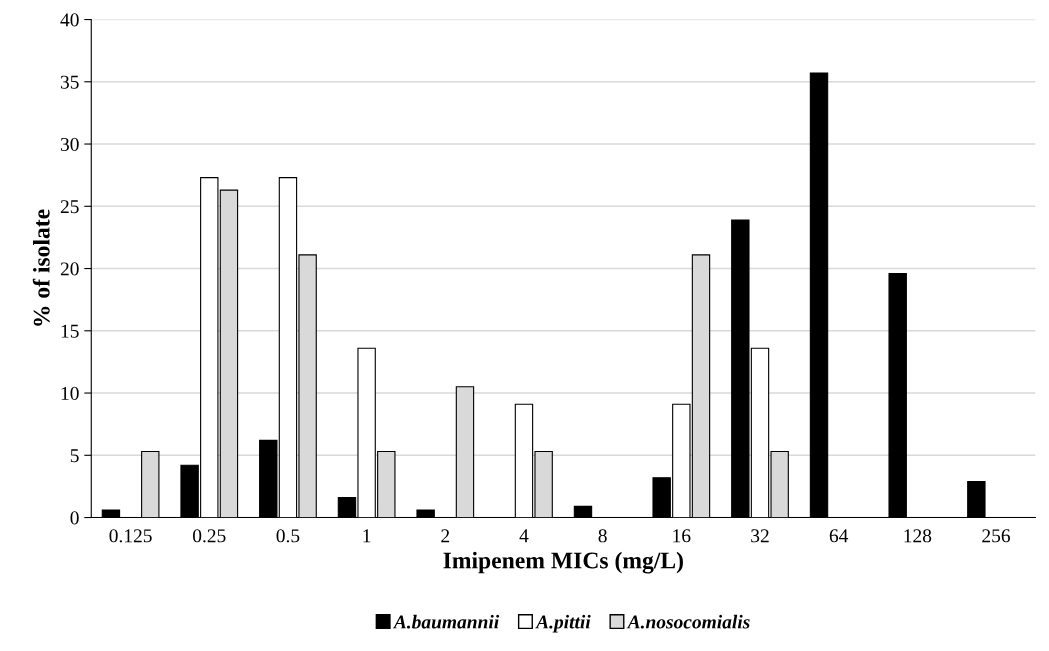 Image resolution: width=1049 pixels, height=651 pixels. I want to click on y-tick-label: 0, so click(74, 518).